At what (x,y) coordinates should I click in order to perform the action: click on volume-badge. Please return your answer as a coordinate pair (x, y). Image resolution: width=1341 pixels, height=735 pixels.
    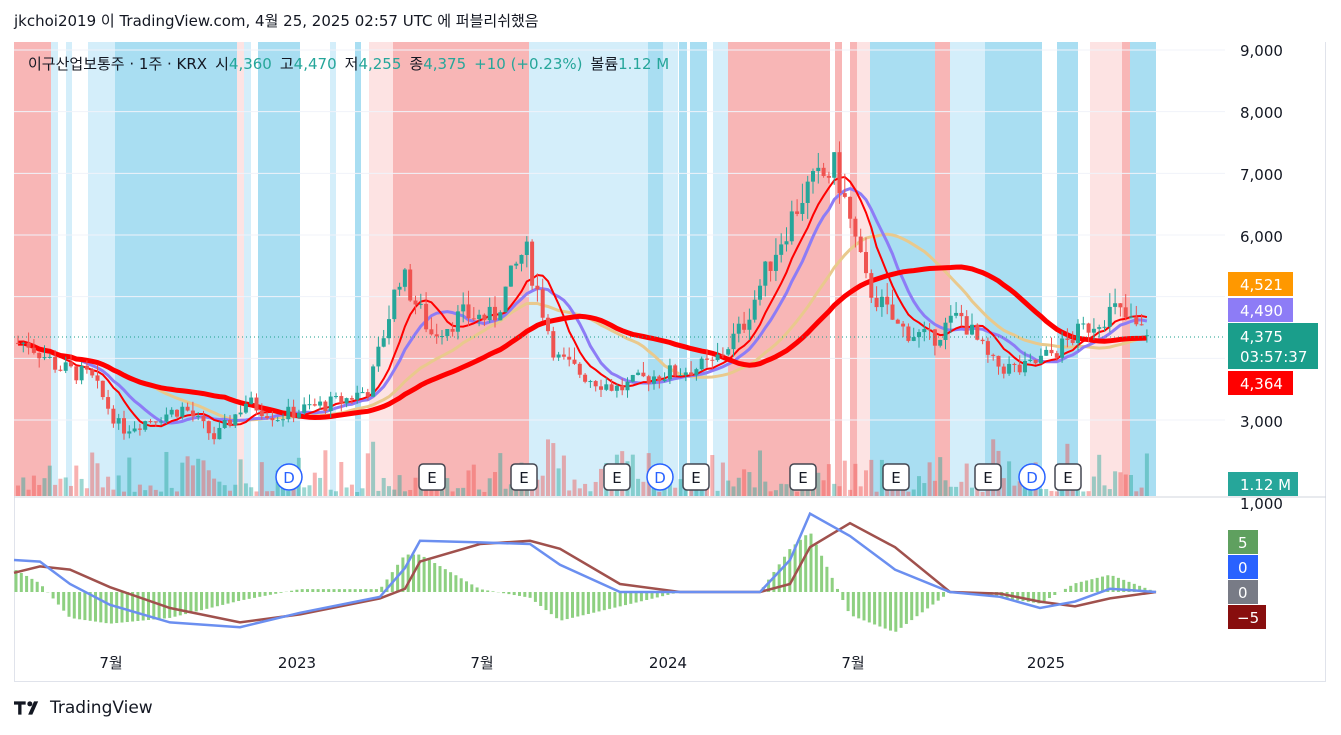
    Looking at the image, I should click on (1263, 484).